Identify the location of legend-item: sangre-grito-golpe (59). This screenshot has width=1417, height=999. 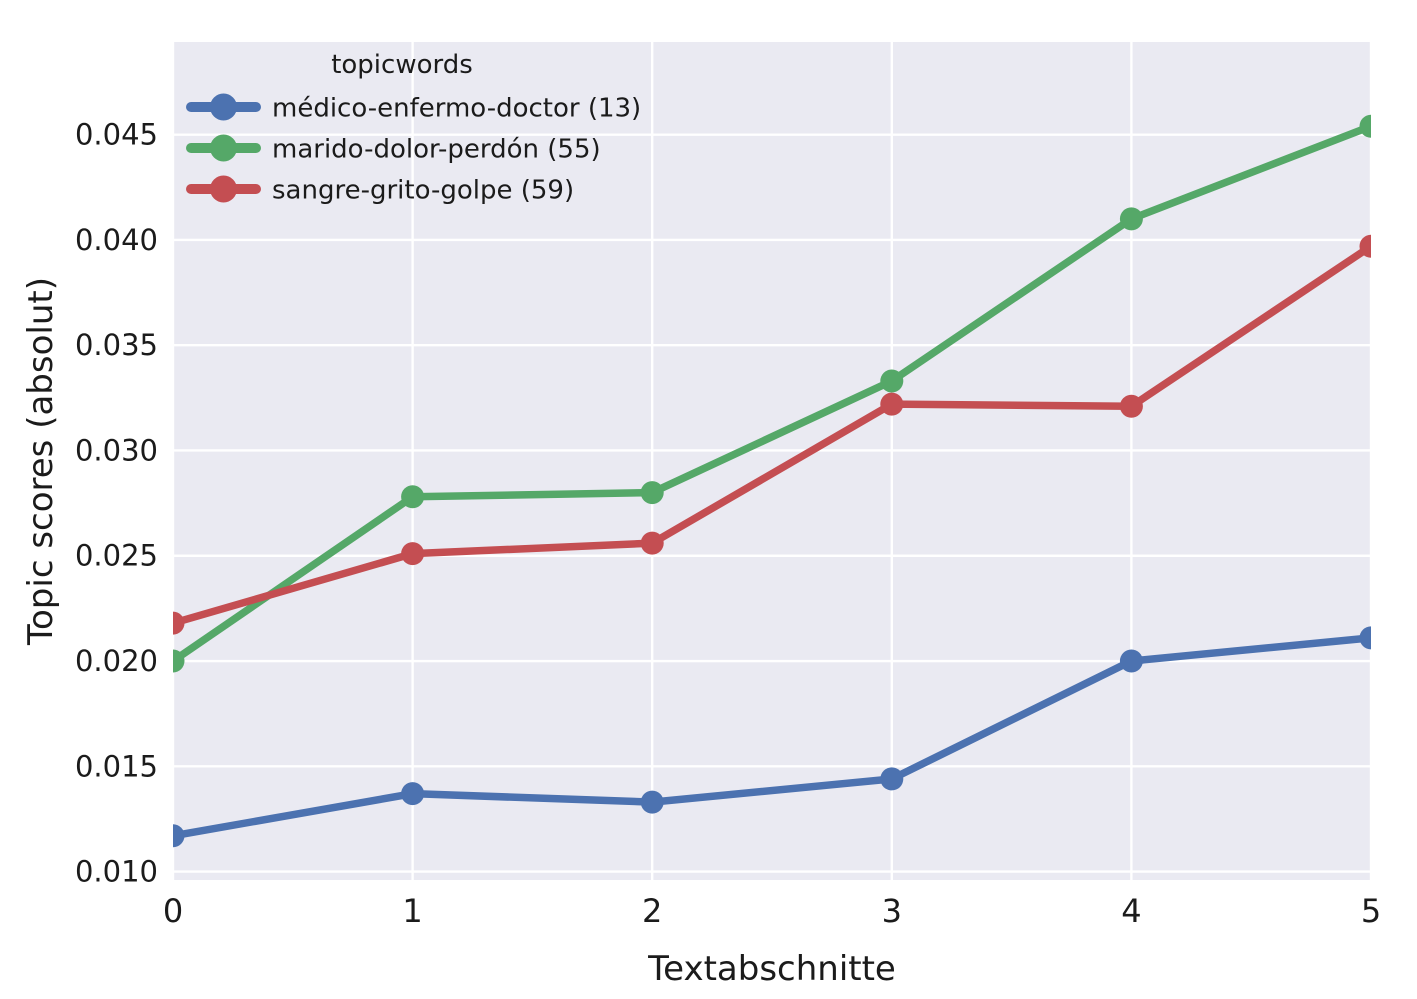
(380, 190).